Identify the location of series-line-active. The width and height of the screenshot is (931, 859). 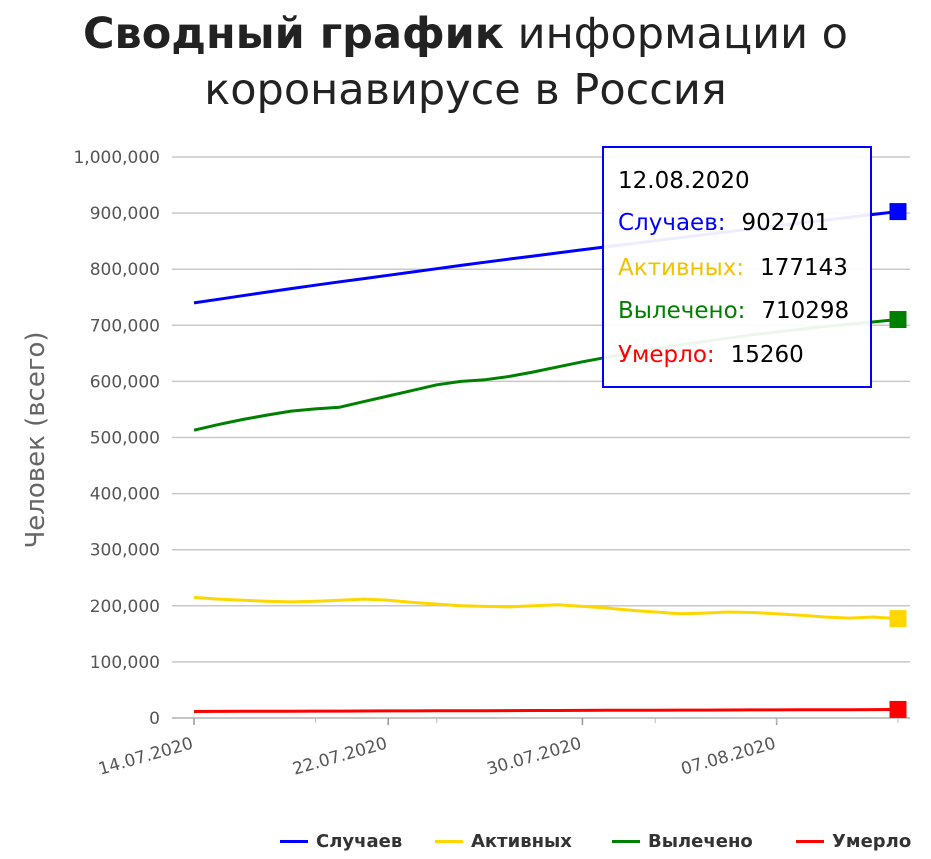
(546, 608).